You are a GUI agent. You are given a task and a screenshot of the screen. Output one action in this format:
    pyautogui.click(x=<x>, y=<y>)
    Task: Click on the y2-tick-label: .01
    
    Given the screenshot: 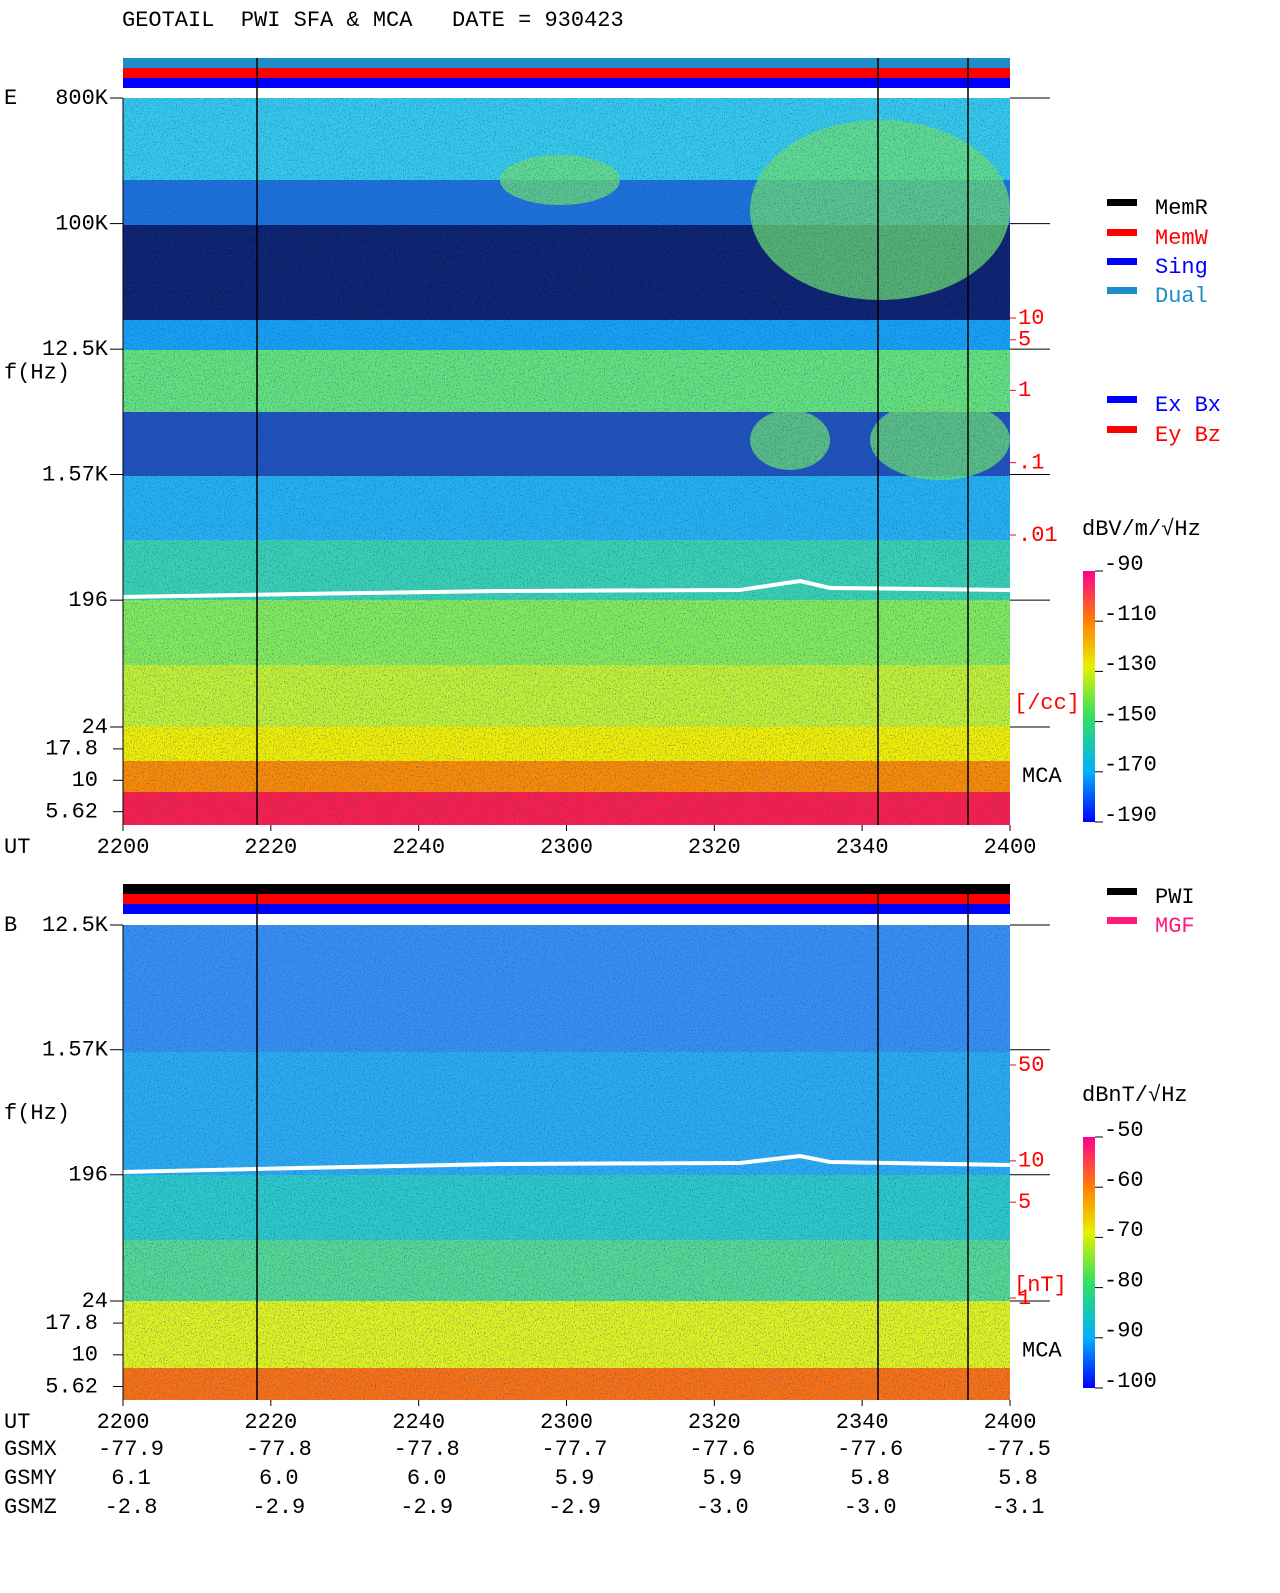 What is the action you would take?
    pyautogui.click(x=1038, y=535)
    